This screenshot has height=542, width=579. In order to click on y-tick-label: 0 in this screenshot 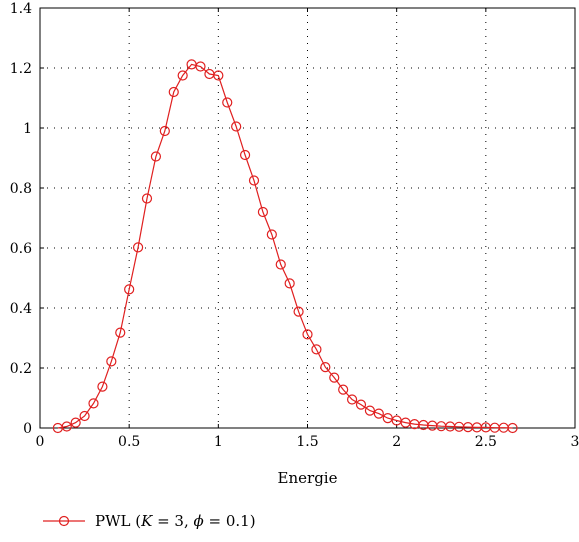, I will do `click(27, 429)`.